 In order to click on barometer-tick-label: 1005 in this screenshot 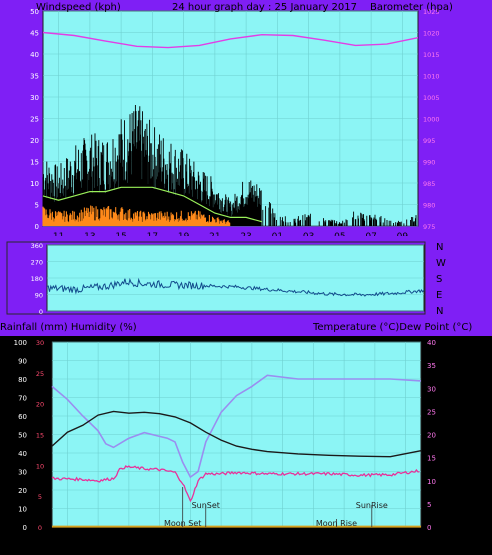, I will do `click(431, 98)`.